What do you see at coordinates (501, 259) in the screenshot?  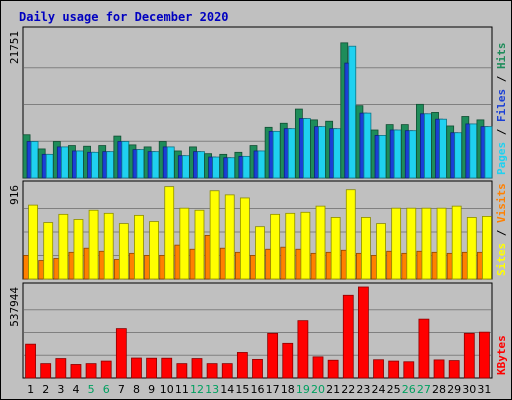 I see `legend-item-sites: Sites` at bounding box center [501, 259].